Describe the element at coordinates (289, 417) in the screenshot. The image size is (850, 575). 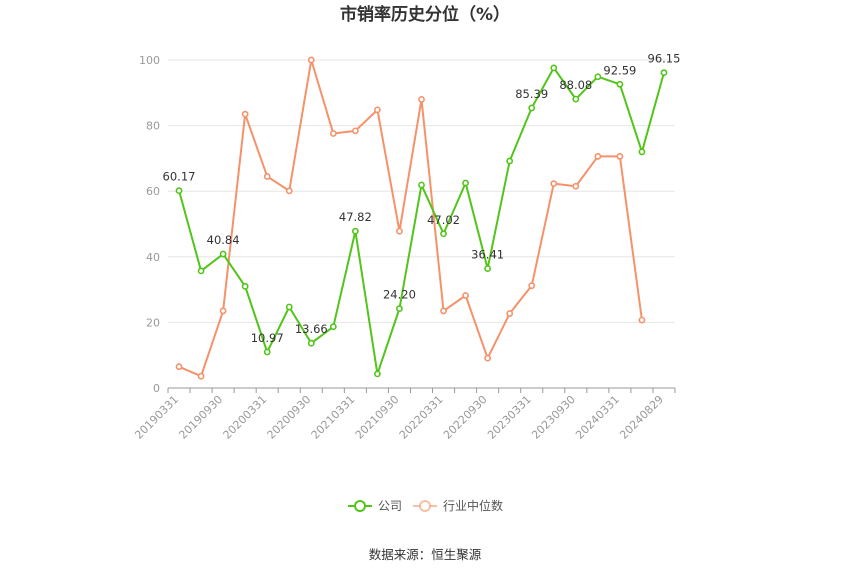
I see `x-tick-label: 20200930` at that location.